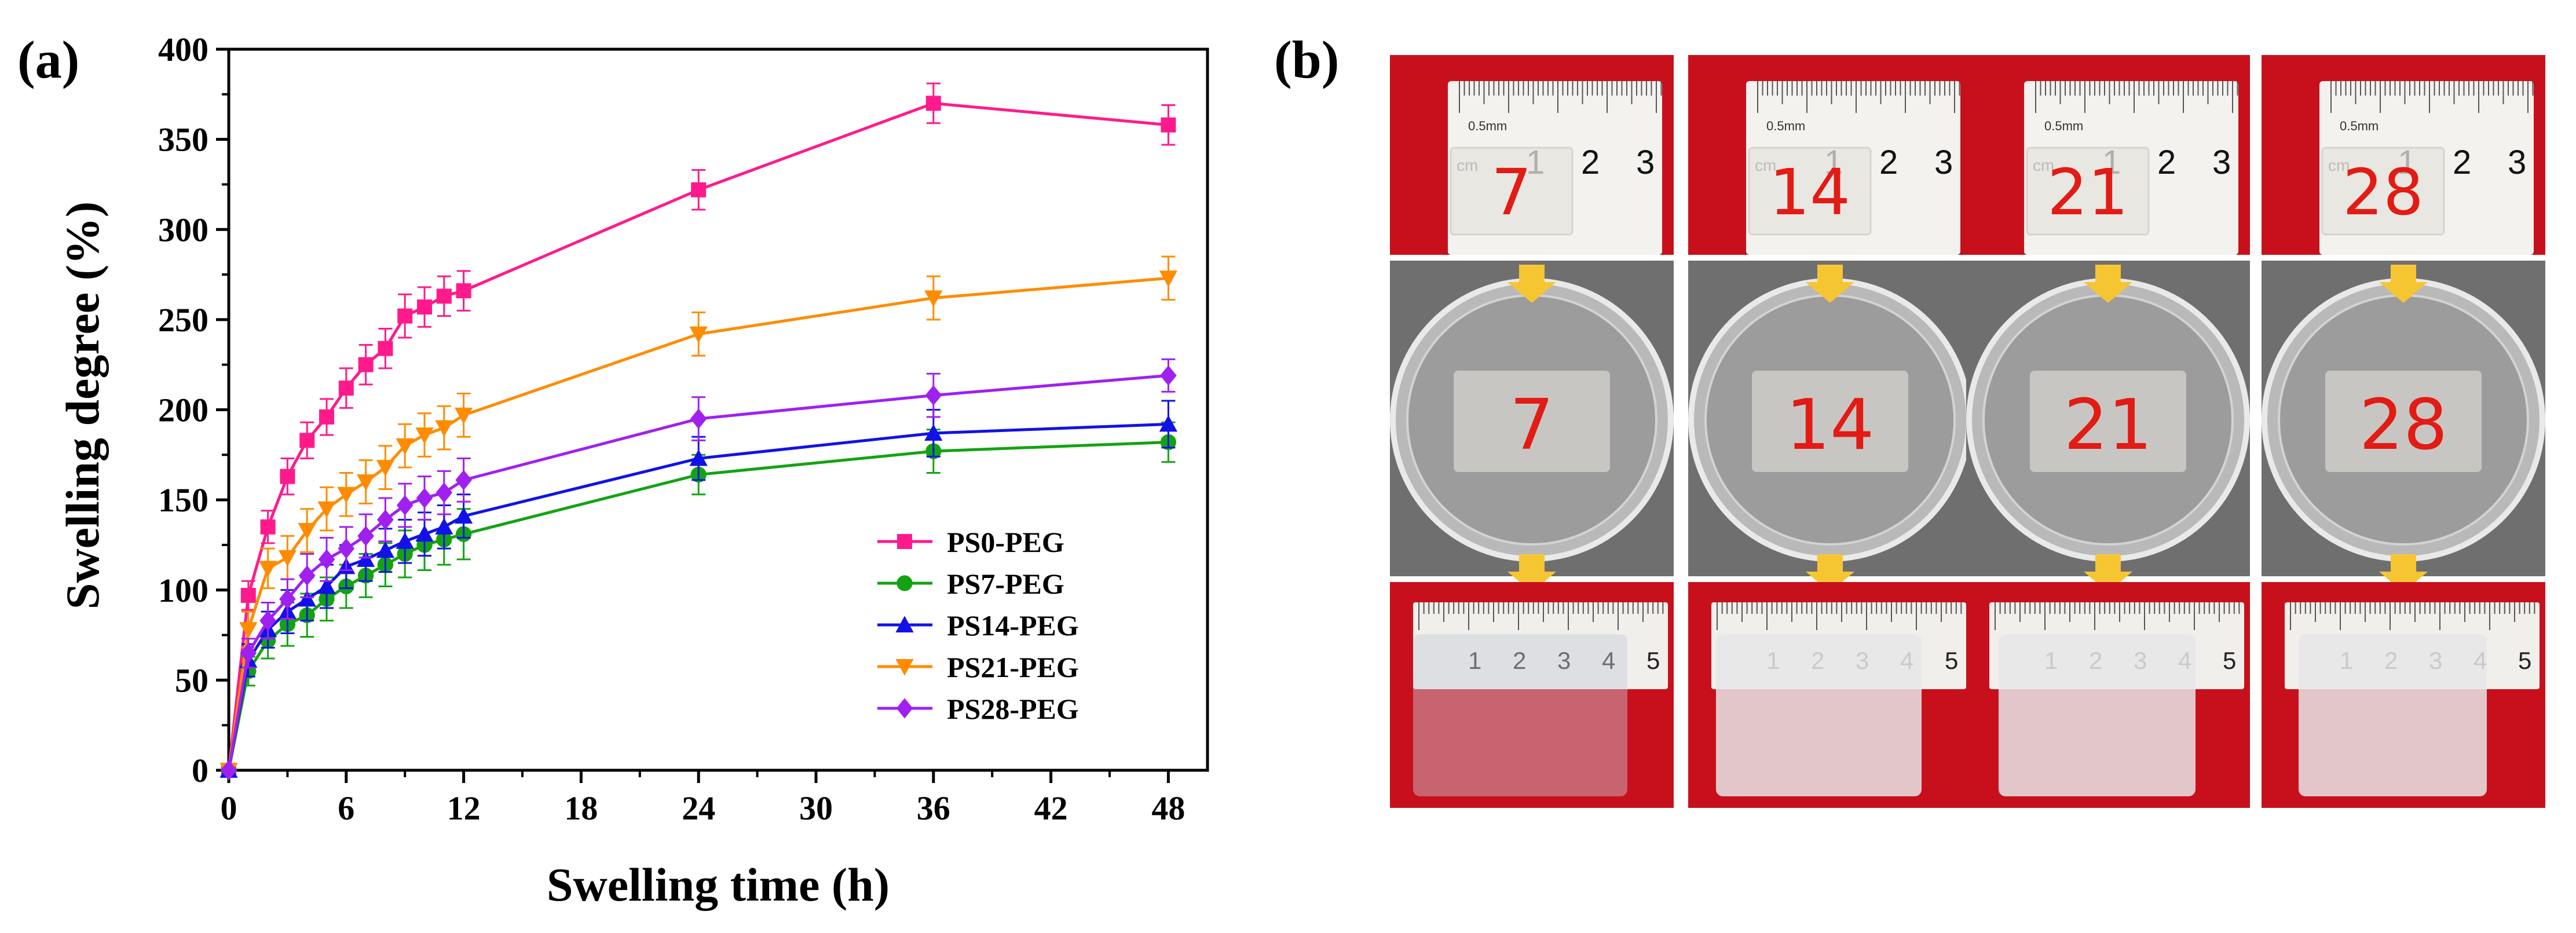 The image size is (2576, 933). I want to click on sample-label: 21, so click(2087, 192).